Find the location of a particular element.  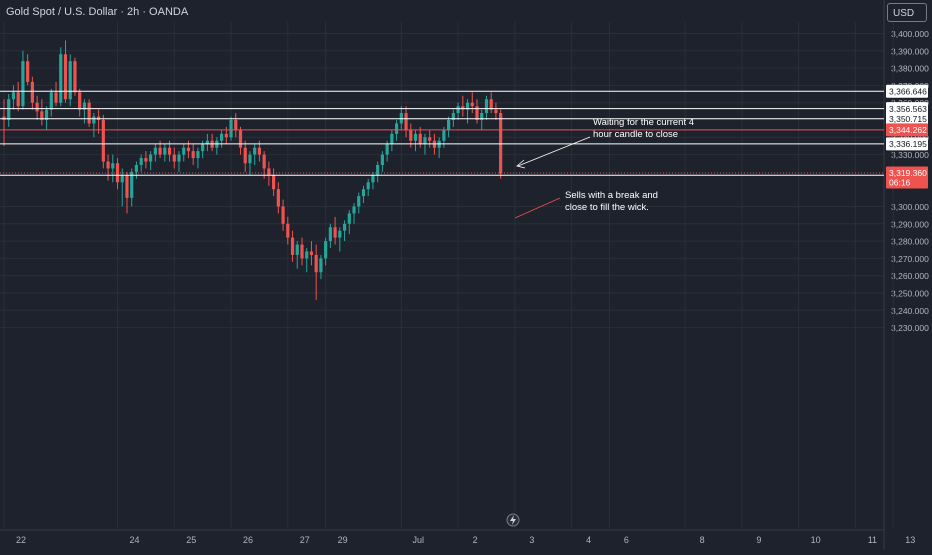

y-tick-label: 3,400.000 is located at coordinates (910, 34).